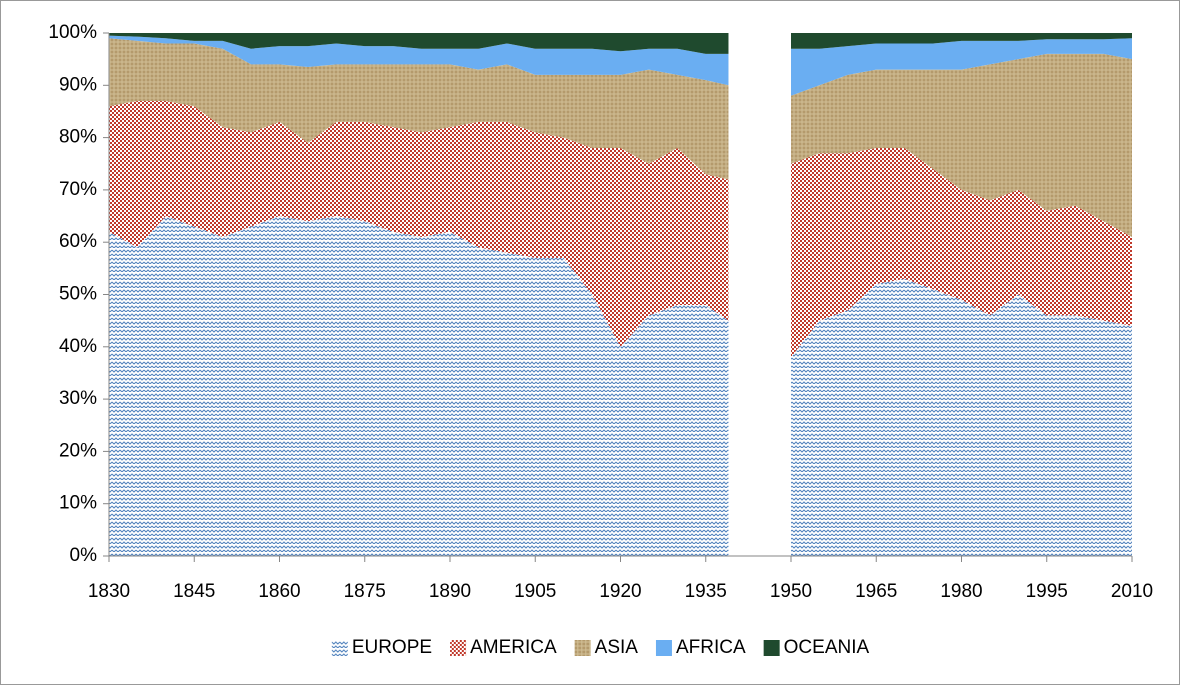  I want to click on x-tick-label: 1830, so click(109, 591).